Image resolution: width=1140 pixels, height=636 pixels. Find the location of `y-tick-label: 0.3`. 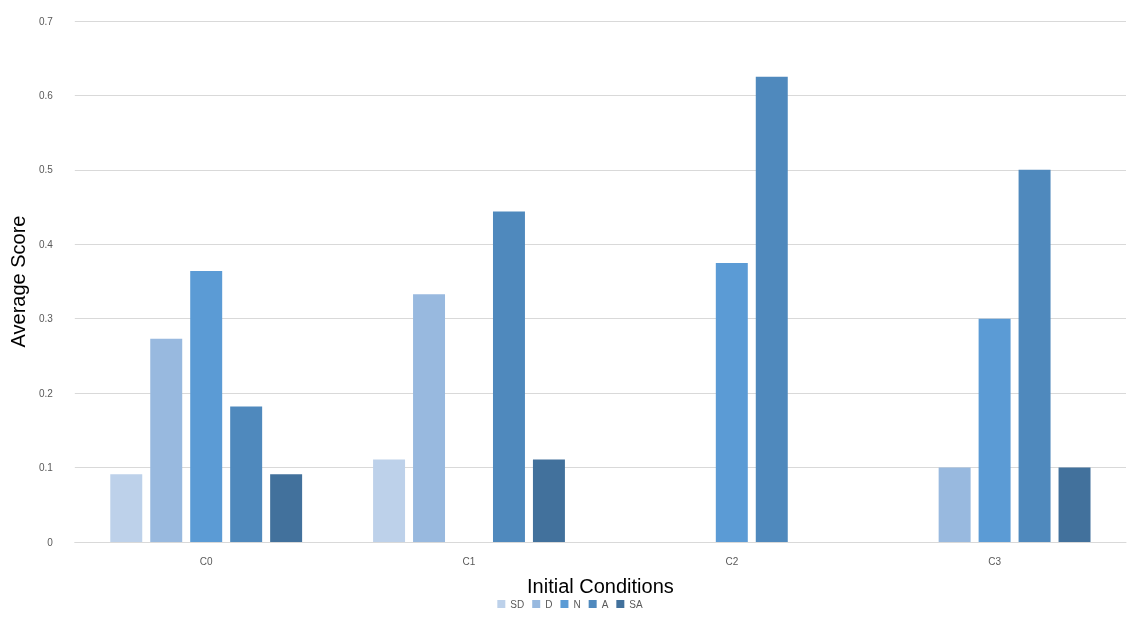

y-tick-label: 0.3 is located at coordinates (46, 319).